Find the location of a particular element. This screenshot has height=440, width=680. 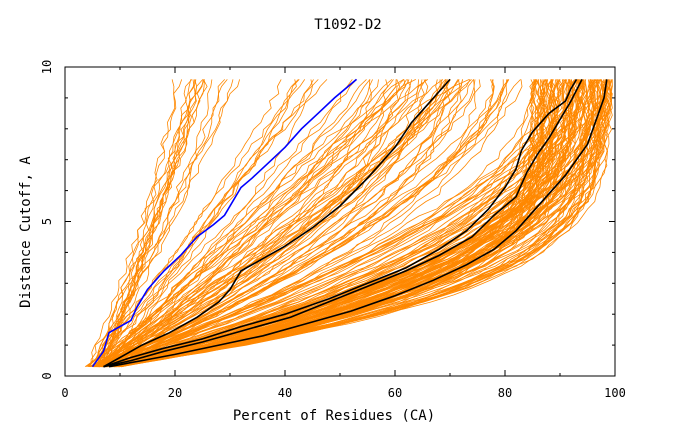

x-tick-label: 60 is located at coordinates (395, 393).